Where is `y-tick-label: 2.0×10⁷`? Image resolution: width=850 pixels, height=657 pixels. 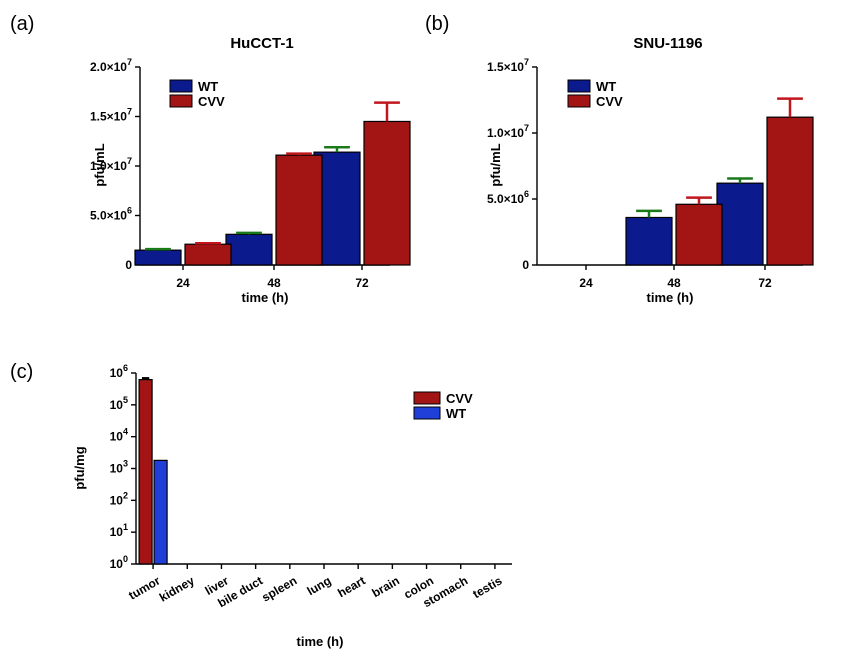
y-tick-label: 2.0×10⁷ is located at coordinates (111, 65).